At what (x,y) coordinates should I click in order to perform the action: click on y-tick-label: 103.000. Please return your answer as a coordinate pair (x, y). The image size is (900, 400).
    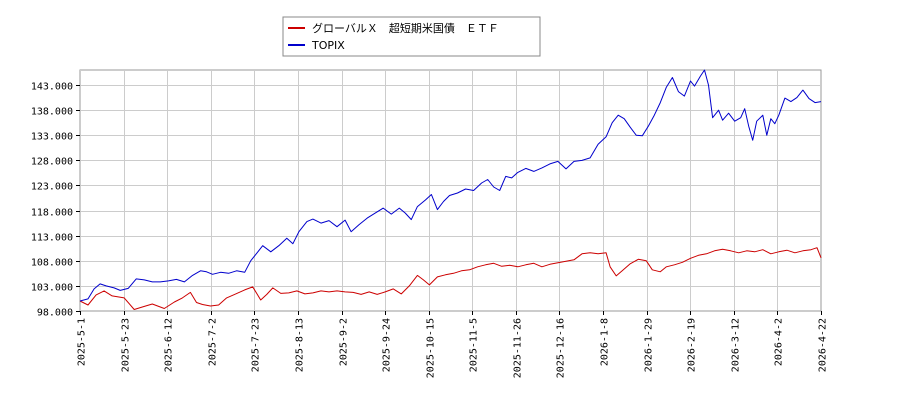
    Looking at the image, I should click on (52, 288).